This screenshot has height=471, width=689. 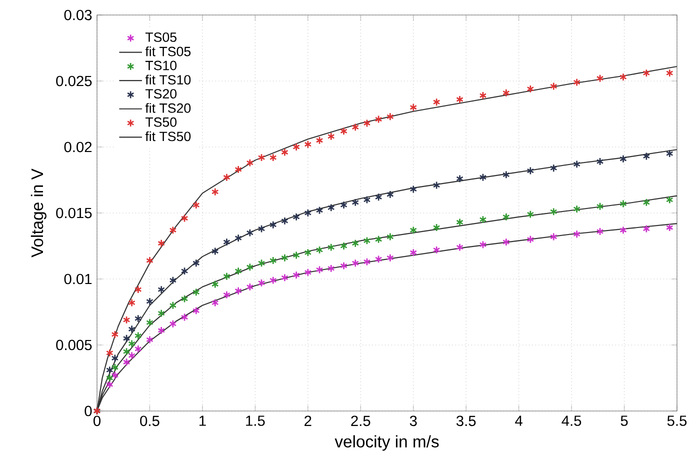 What do you see at coordinates (413, 421) in the screenshot?
I see `x-tick-label: 3` at bounding box center [413, 421].